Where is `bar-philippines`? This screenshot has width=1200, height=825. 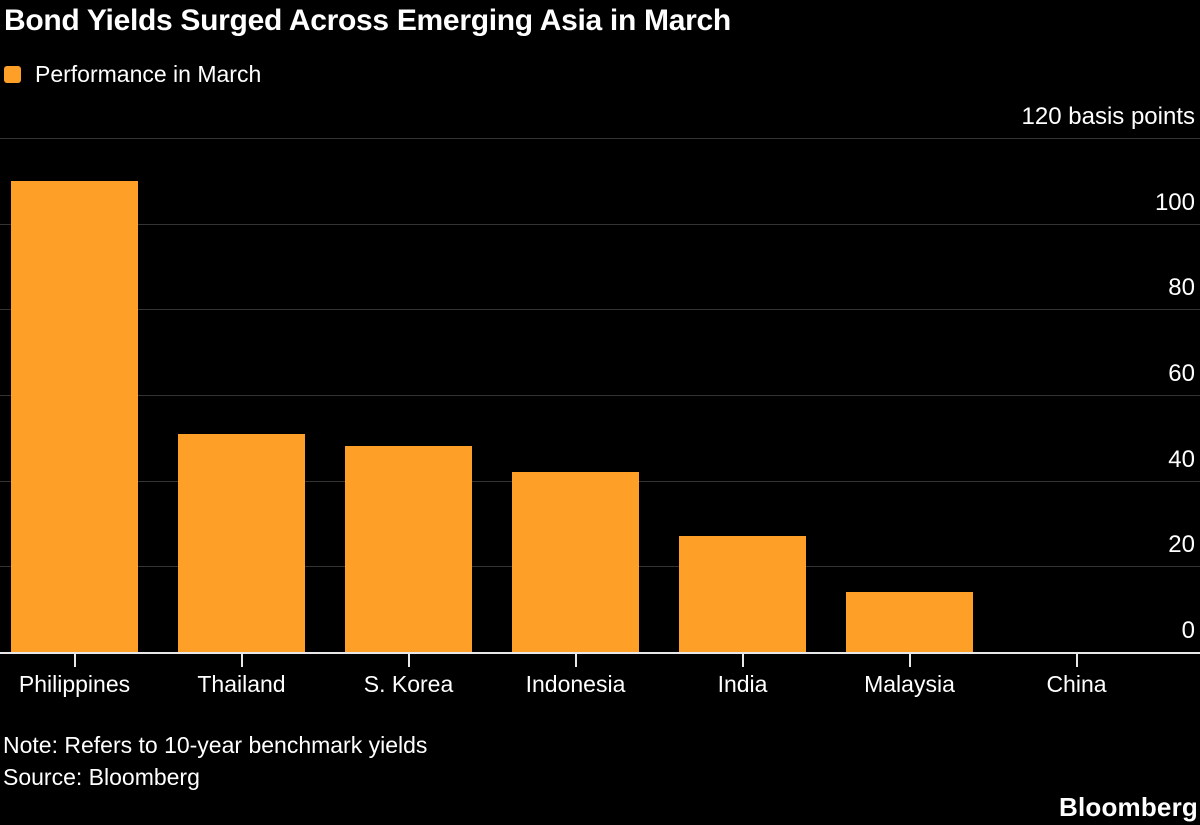 bar-philippines is located at coordinates (74, 416).